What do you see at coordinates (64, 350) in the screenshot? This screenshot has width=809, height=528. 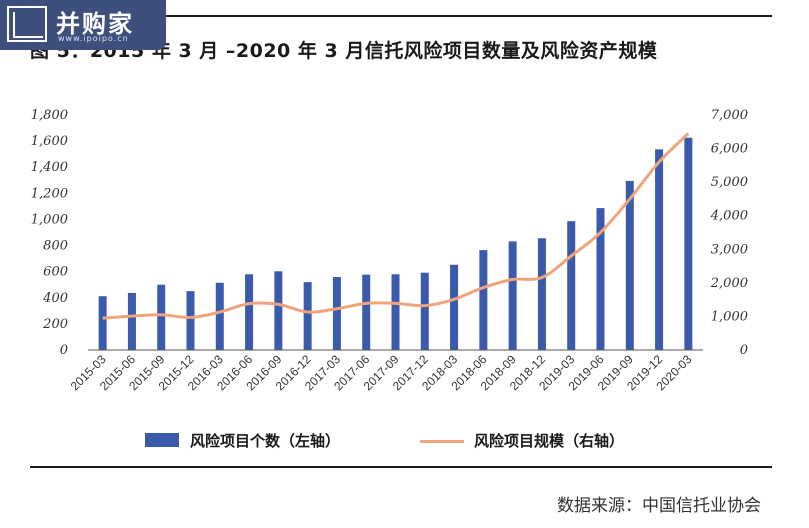 I see `y-left-tick-label: 0` at bounding box center [64, 350].